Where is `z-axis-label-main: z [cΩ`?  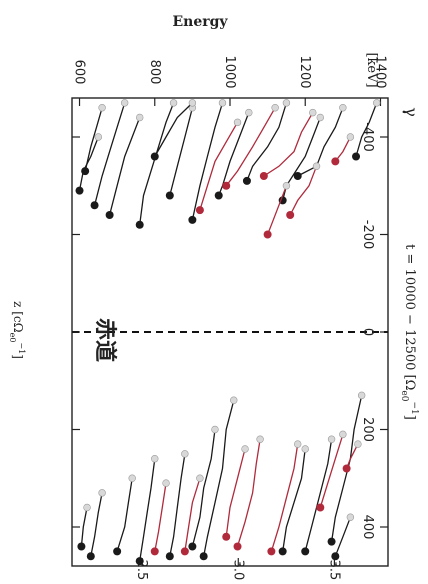
z-axis-label-main: z [cΩ is located at coordinates (18, 317).